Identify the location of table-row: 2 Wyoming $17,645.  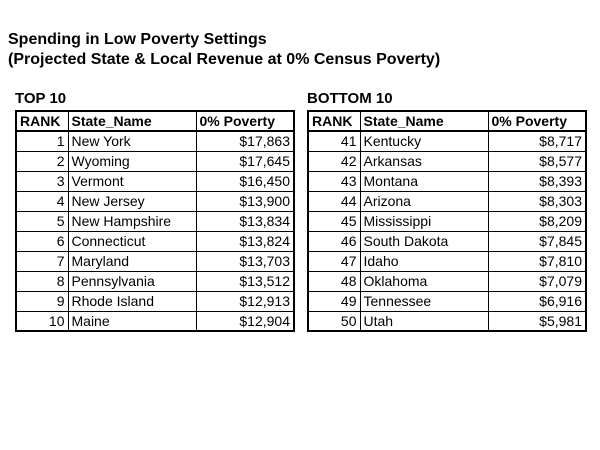
(155, 161).